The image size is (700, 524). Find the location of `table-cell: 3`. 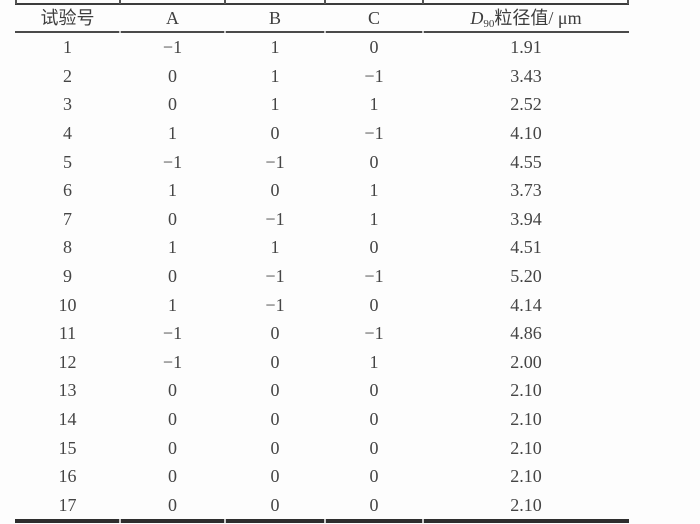

table-cell: 3 is located at coordinates (67, 104).